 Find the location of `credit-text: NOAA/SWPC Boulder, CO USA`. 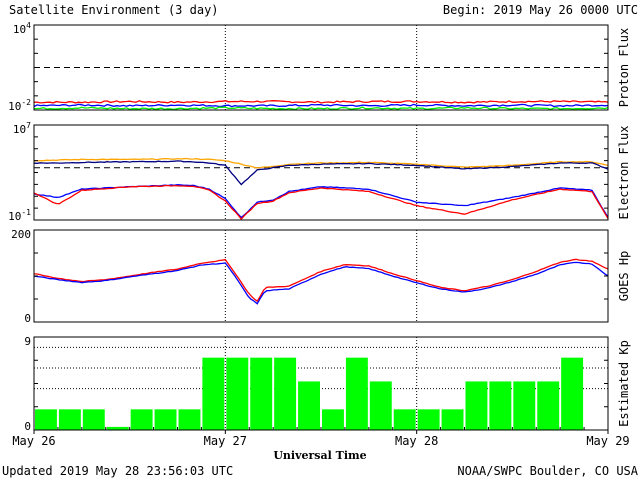

credit-text: NOAA/SWPC Boulder, CO USA is located at coordinates (547, 471).